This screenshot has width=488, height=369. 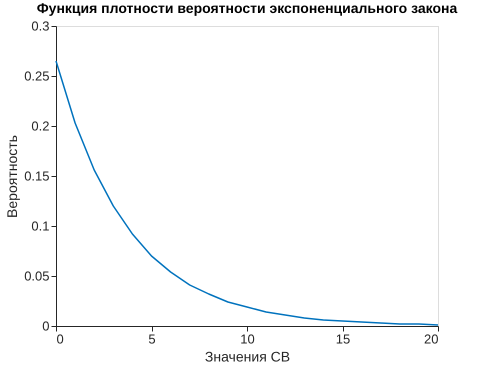 What do you see at coordinates (152, 339) in the screenshot?
I see `x-tick-label: 5` at bounding box center [152, 339].